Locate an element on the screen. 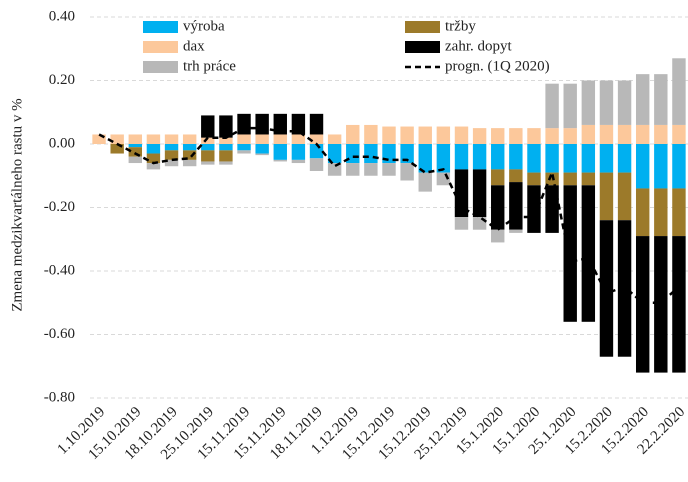 The height and width of the screenshot is (482, 688). legend-label: tržby is located at coordinates (460, 26).